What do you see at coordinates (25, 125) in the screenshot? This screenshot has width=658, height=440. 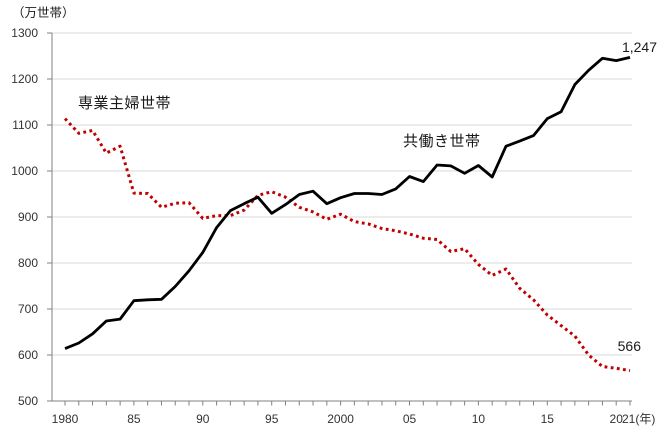 I see `y-tick-label-1100: 1100` at bounding box center [25, 125].